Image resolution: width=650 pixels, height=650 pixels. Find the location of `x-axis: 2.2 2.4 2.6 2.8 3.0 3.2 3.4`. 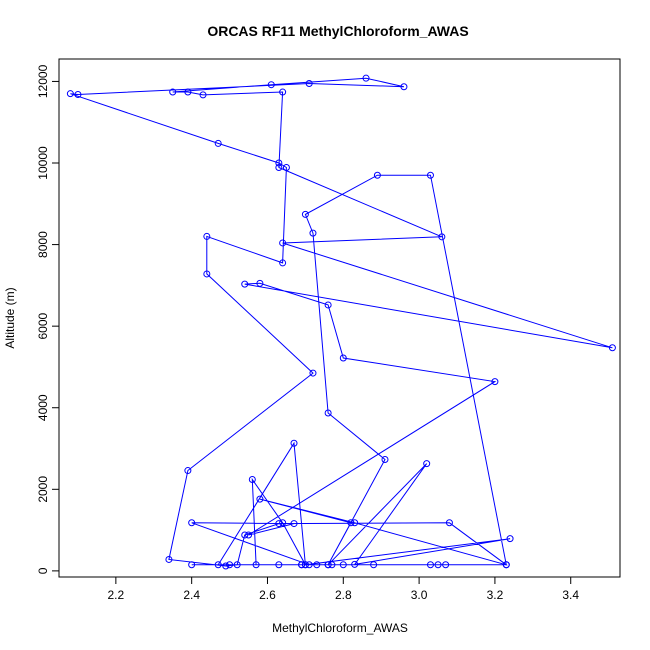

x-axis: 2.2 2.4 2.6 2.8 3.0 3.2 3.4 is located at coordinates (343, 589).